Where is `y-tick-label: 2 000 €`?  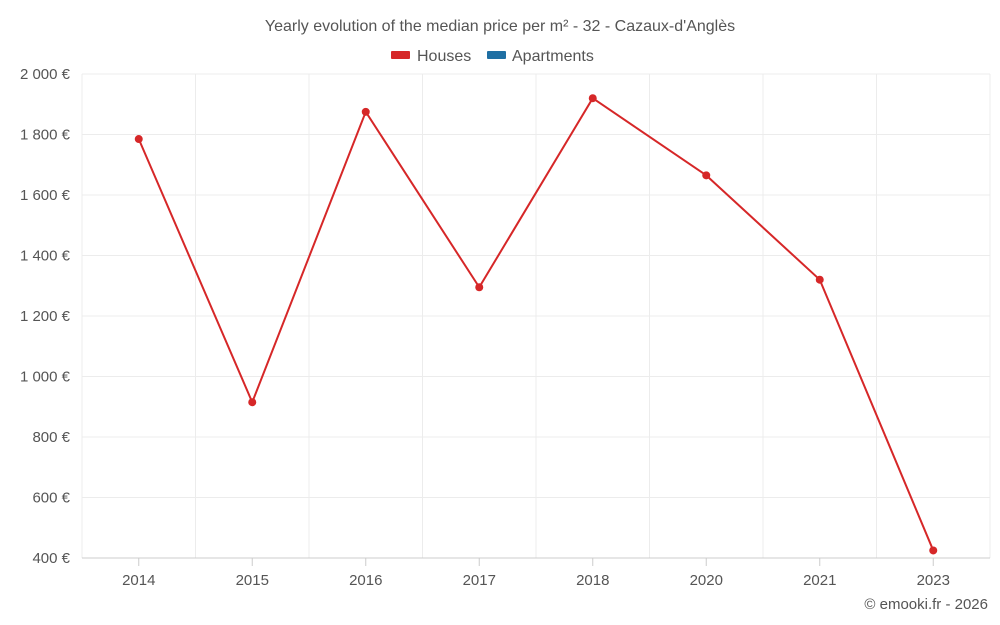
y-tick-label: 2 000 € is located at coordinates (45, 74).